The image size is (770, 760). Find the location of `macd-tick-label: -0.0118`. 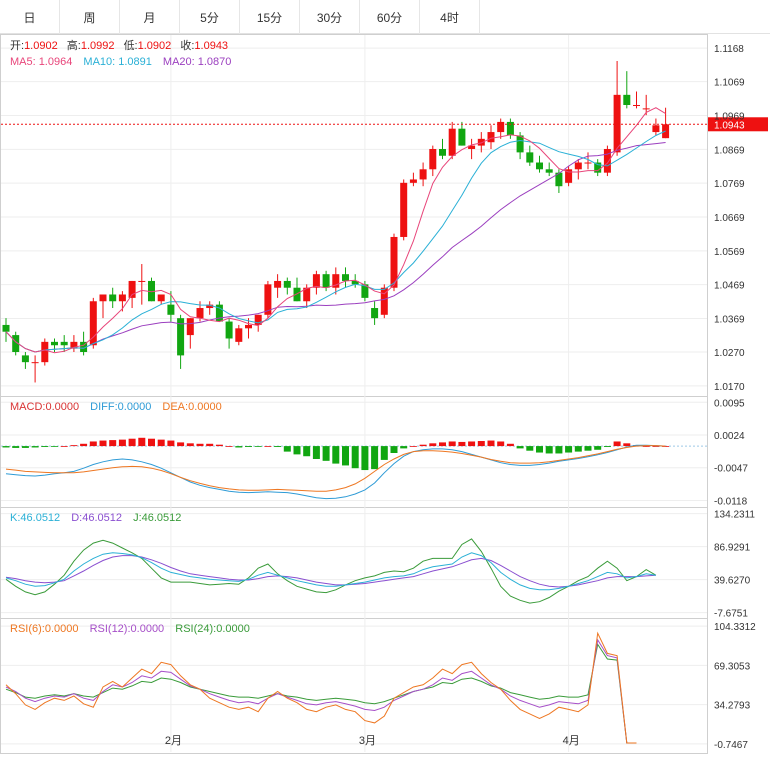

macd-tick-label: -0.0118 is located at coordinates (731, 501).